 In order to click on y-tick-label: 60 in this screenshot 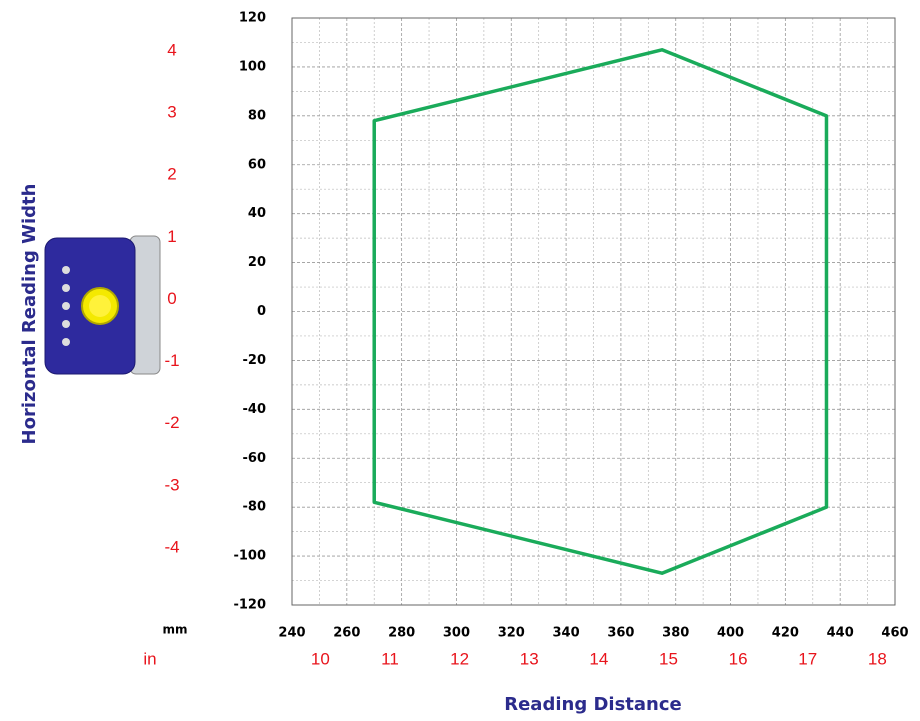, I will do `click(257, 164)`.